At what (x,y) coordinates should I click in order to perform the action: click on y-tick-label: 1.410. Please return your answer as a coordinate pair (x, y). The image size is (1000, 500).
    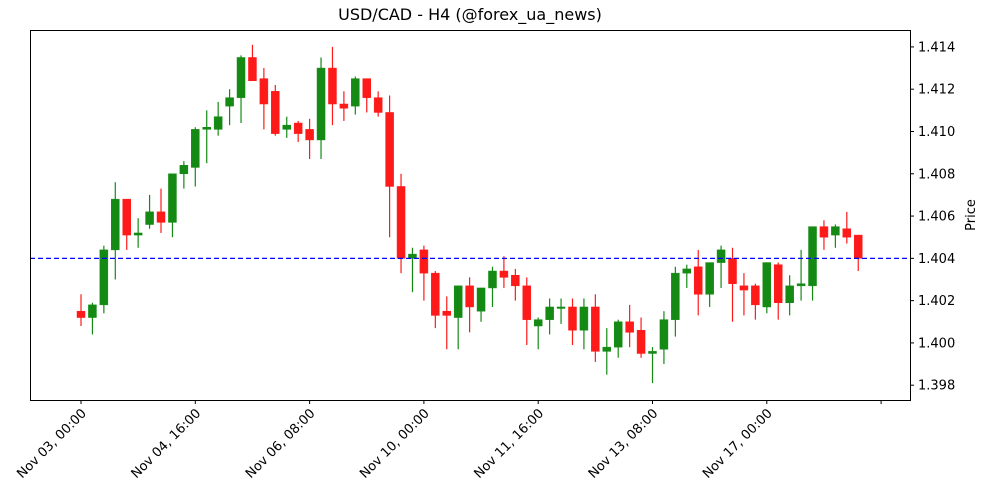
    Looking at the image, I should click on (936, 132).